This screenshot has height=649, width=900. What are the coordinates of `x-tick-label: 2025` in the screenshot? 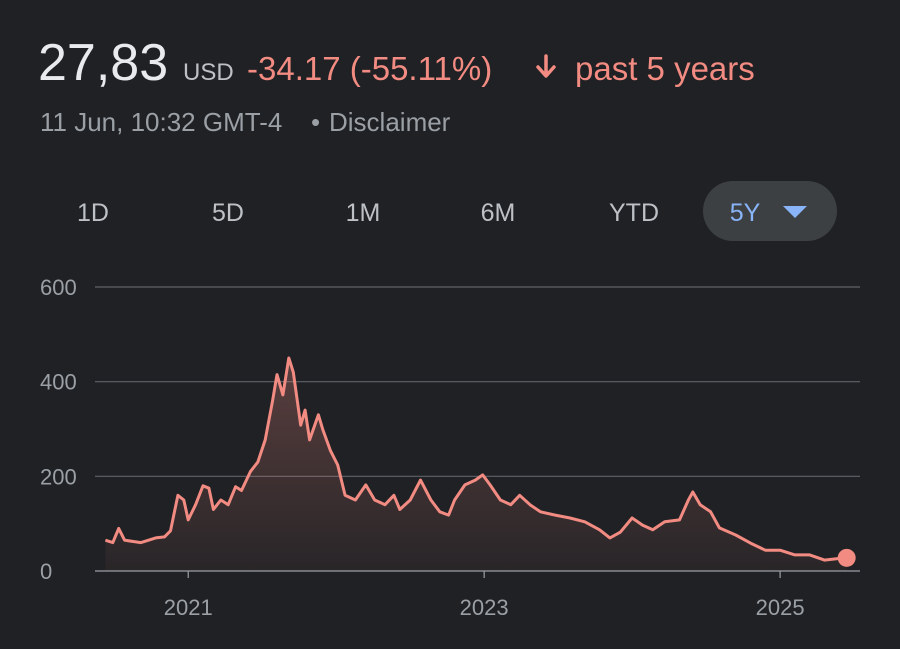 It's located at (780, 607).